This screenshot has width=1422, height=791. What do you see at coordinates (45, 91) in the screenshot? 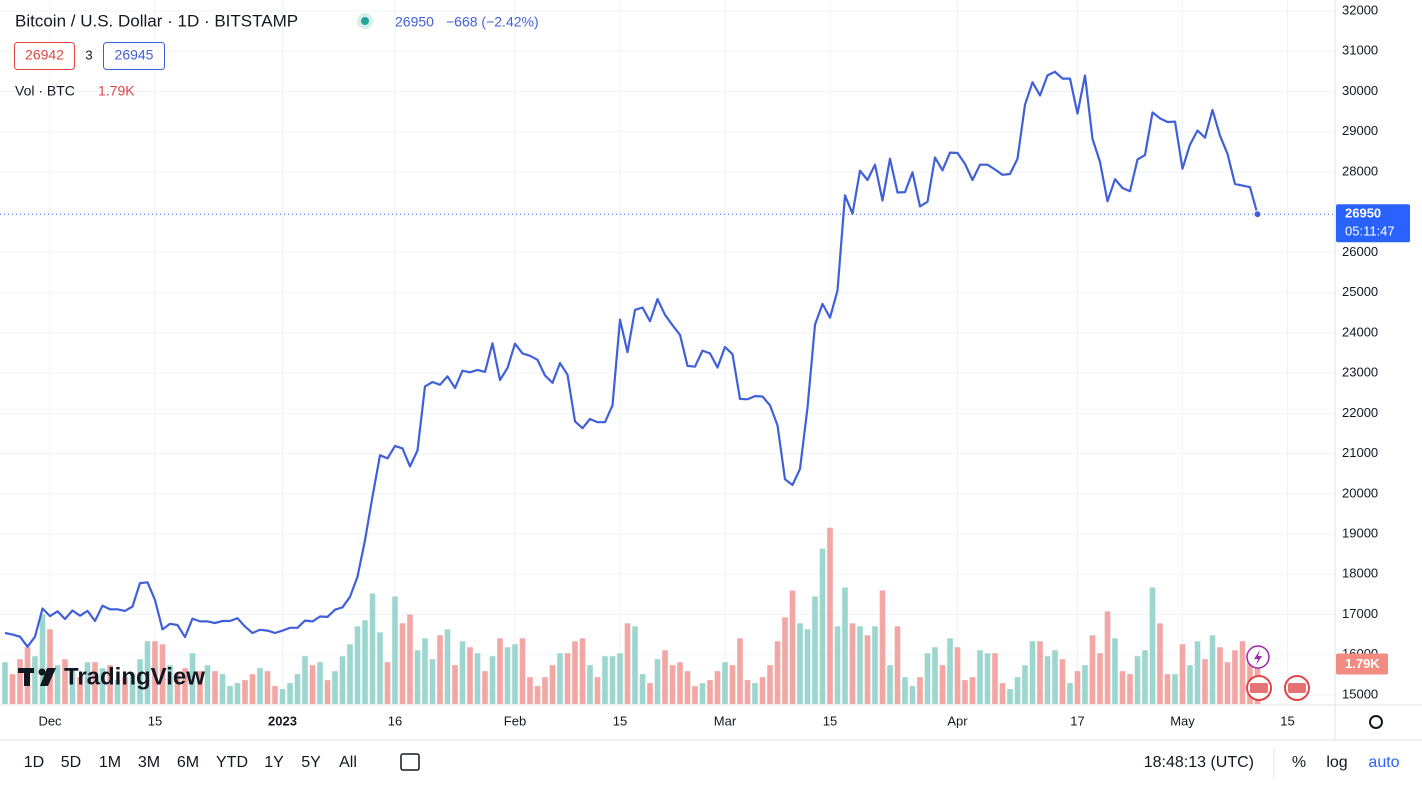
I see `volume-title: Vol · BTC` at bounding box center [45, 91].